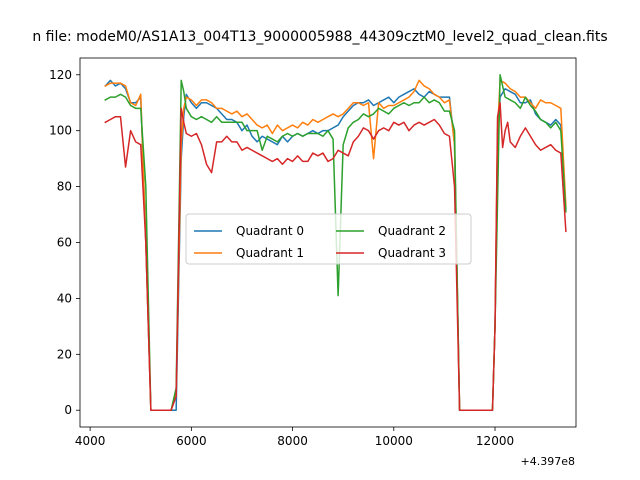  I want to click on x-tick-label: 4000, so click(90, 441).